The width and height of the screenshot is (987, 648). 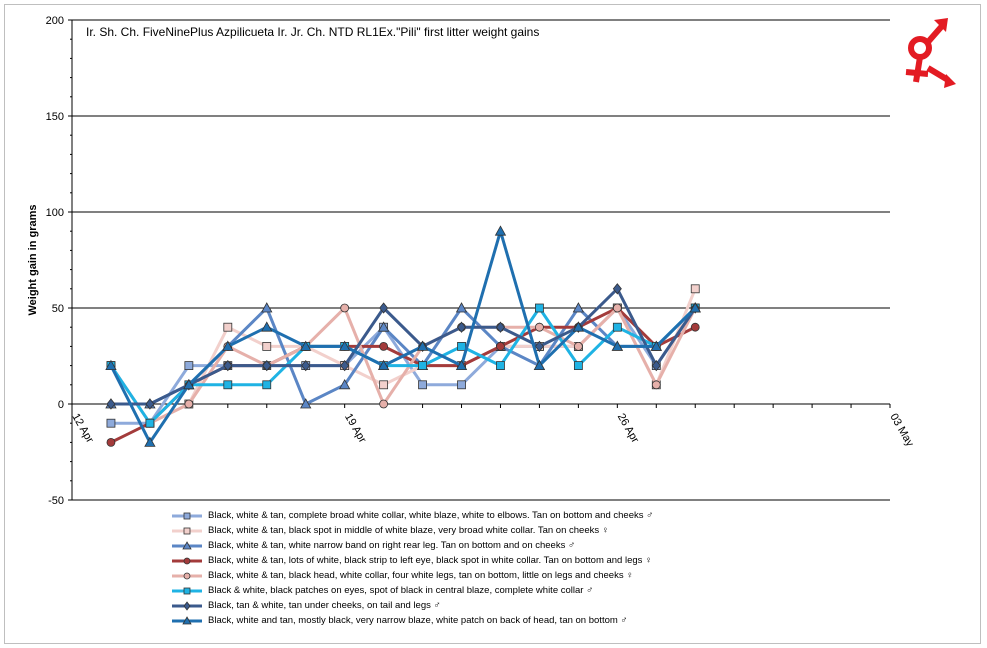 What do you see at coordinates (55, 117) in the screenshot?
I see `y-tick-label: 150` at bounding box center [55, 117].